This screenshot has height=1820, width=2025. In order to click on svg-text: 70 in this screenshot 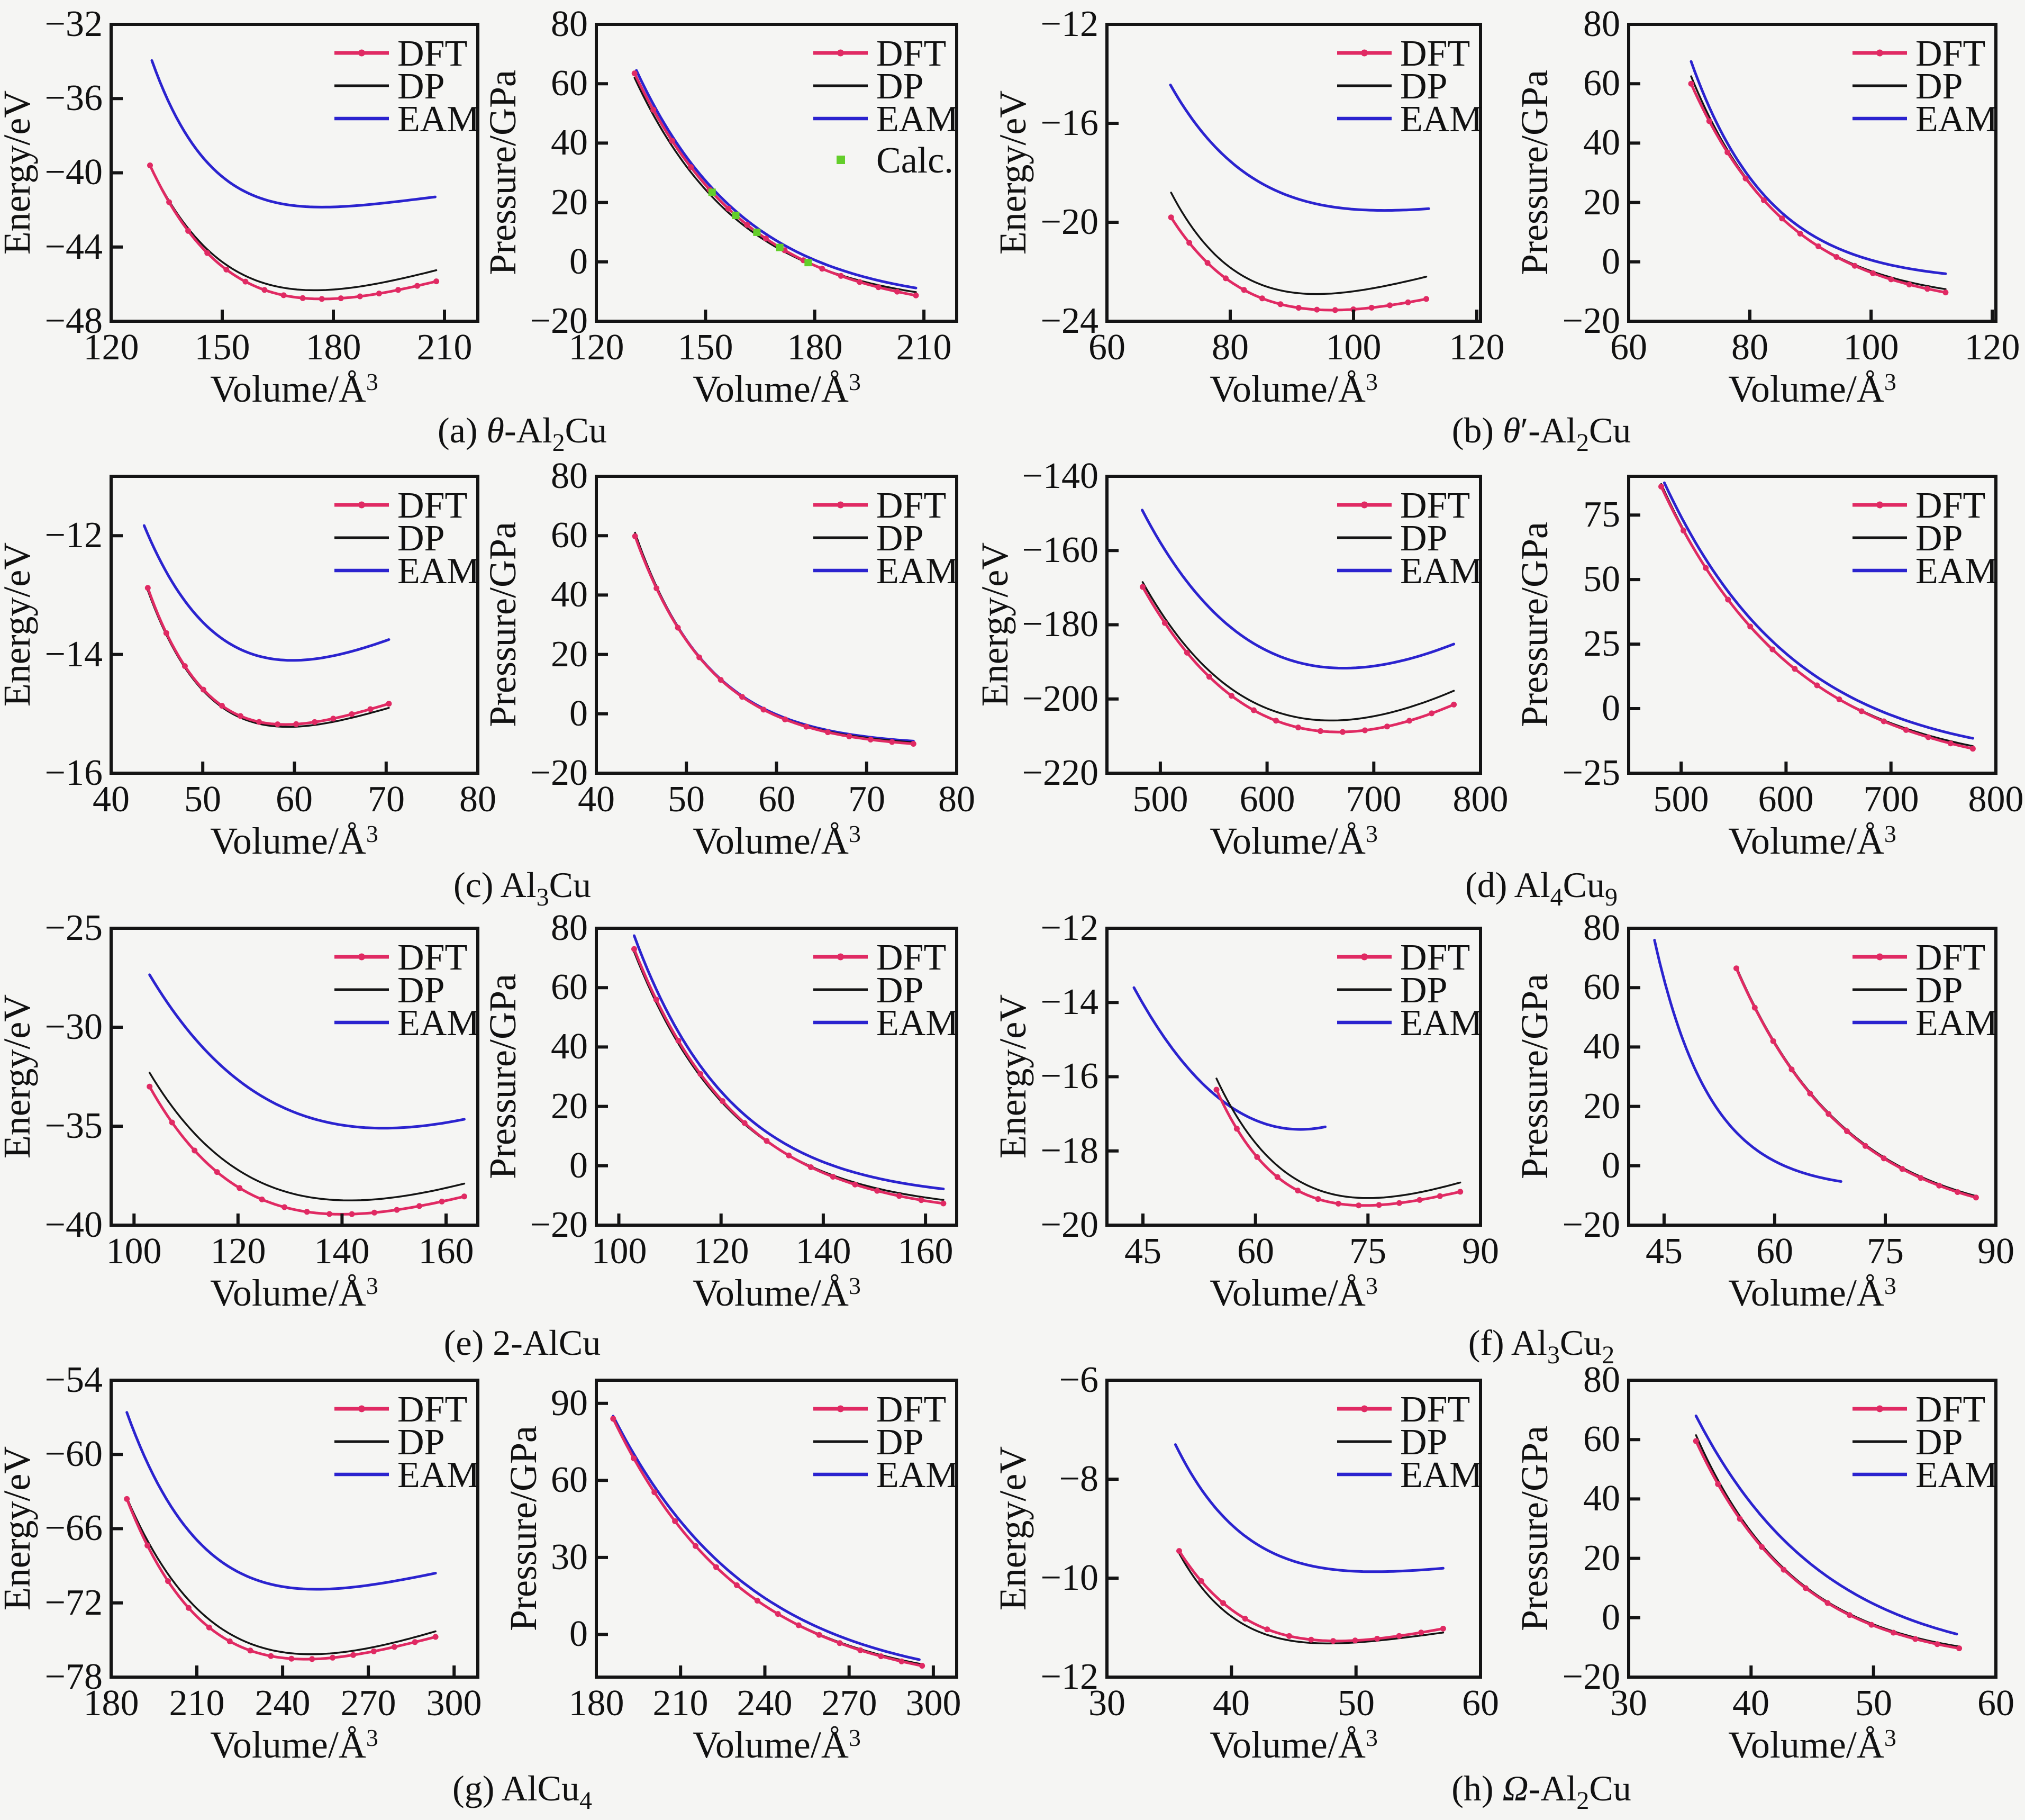, I will do `click(867, 799)`.